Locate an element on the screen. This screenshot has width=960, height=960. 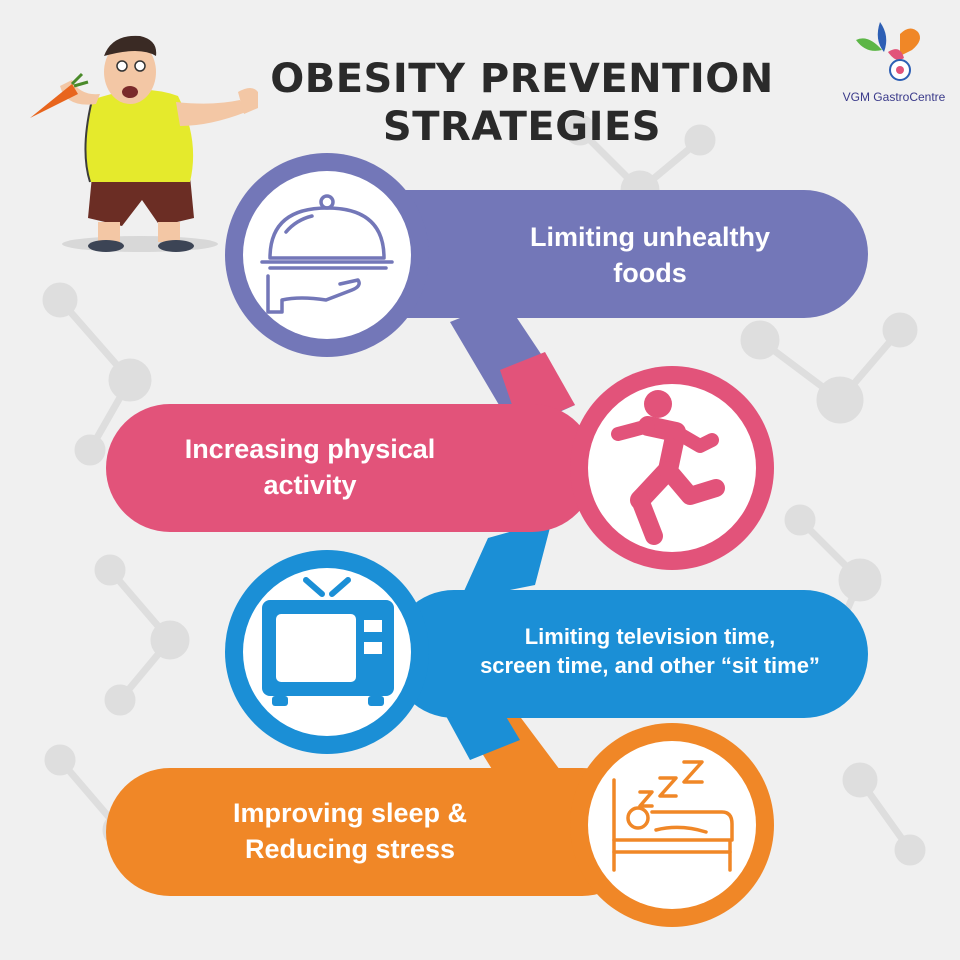
strategy-label-line-1: Limiting television time, is located at coordinates (650, 636).